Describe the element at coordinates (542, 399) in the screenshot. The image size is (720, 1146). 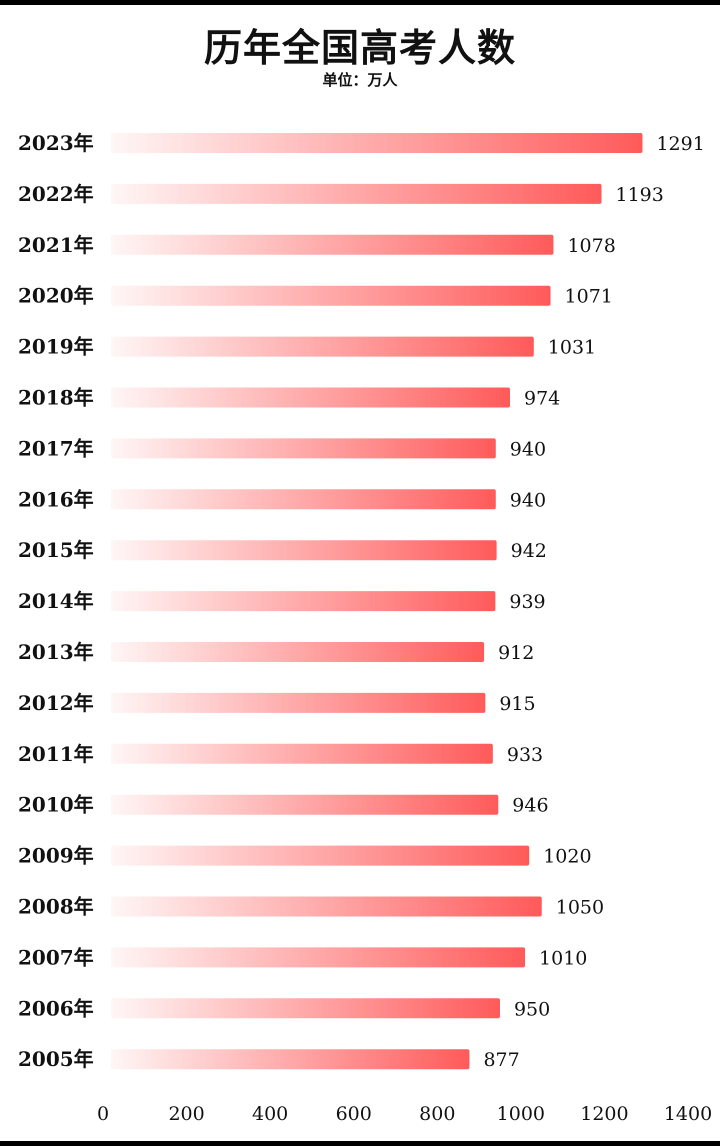
I see `value-label: 974` at that location.